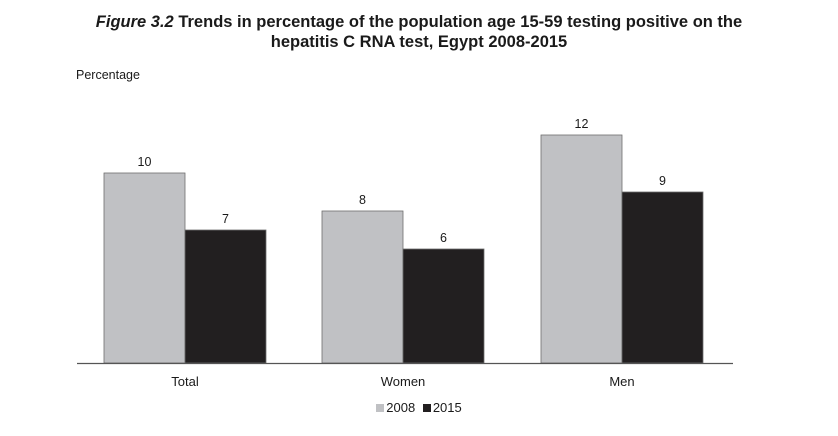 The image size is (838, 436). I want to click on x-tick-label-total: Total, so click(185, 381).